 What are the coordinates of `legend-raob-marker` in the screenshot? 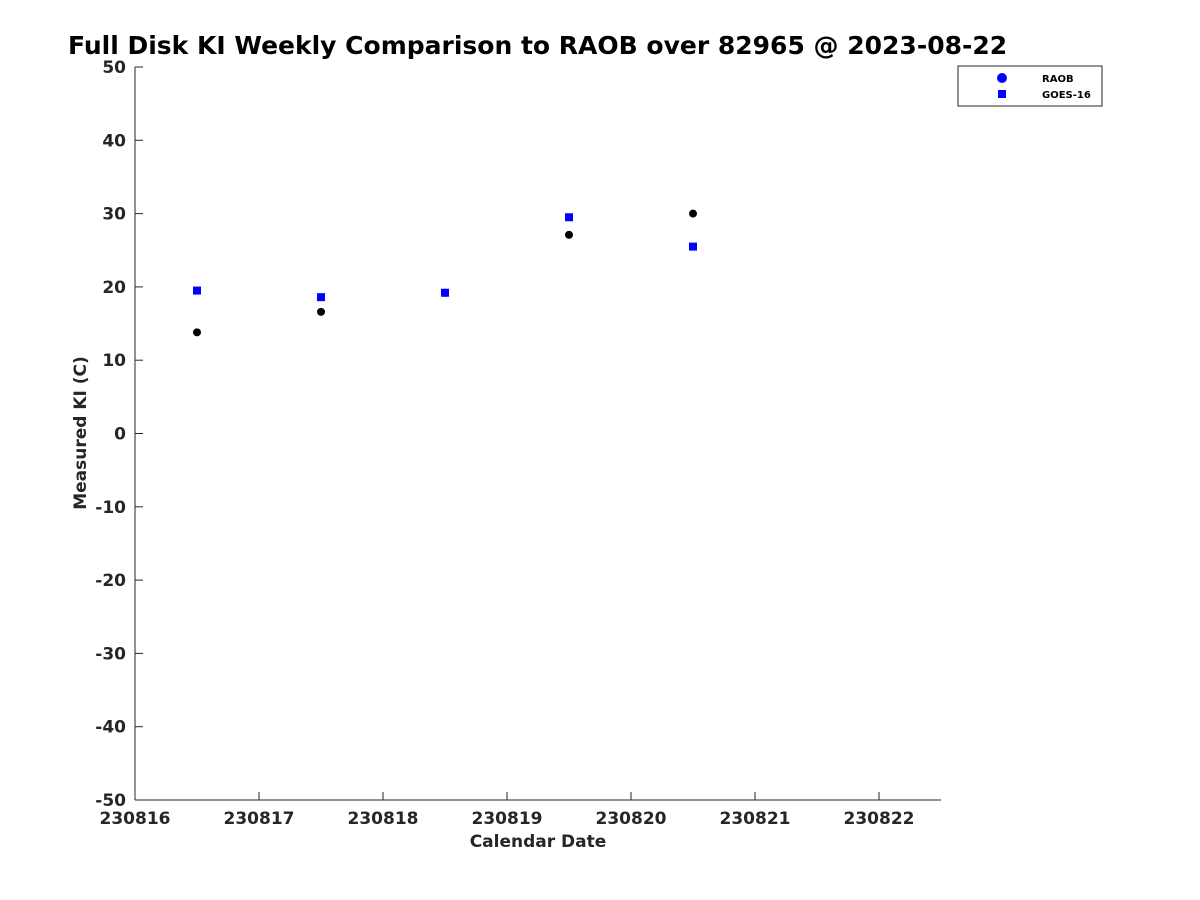 It's located at (1002, 78).